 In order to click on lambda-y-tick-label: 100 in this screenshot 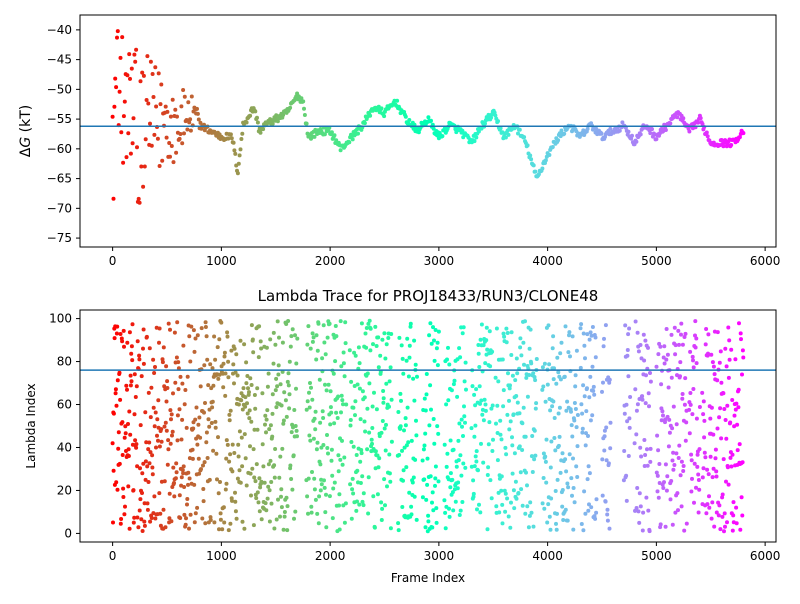, I will do `click(60, 319)`.